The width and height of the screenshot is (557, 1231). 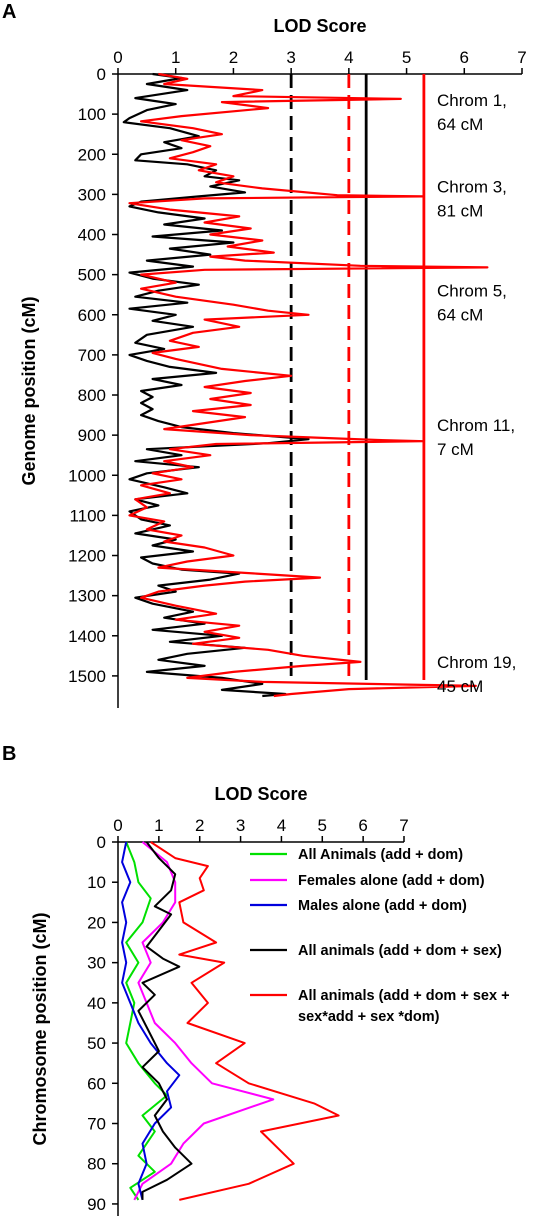 What do you see at coordinates (40, 1028) in the screenshot?
I see `y-axis-title: Chromosome position (cM)` at bounding box center [40, 1028].